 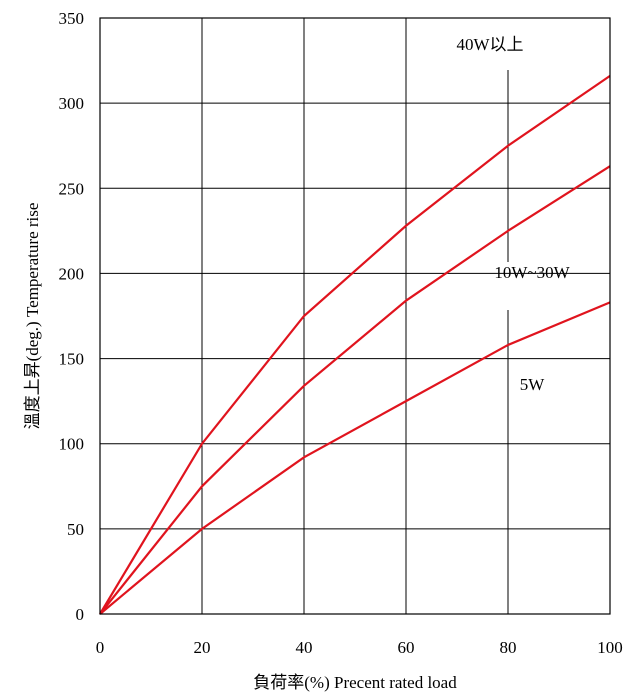 I want to click on x-tick-label: 40, so click(x=304, y=647).